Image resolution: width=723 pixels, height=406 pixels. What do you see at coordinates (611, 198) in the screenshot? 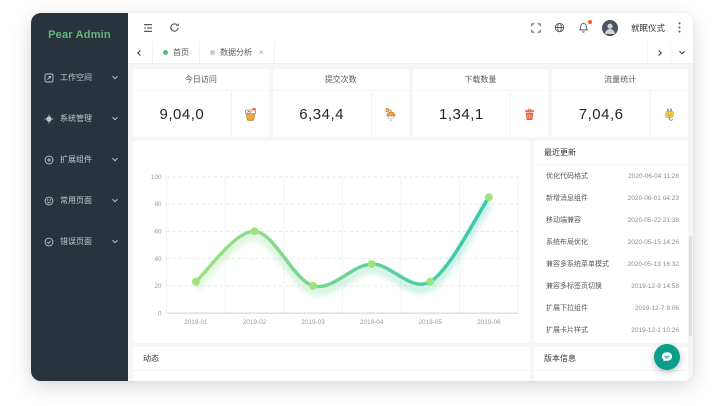
I see `update-item-1: 新增消息组件 2020-06-01 04:23` at bounding box center [611, 198].